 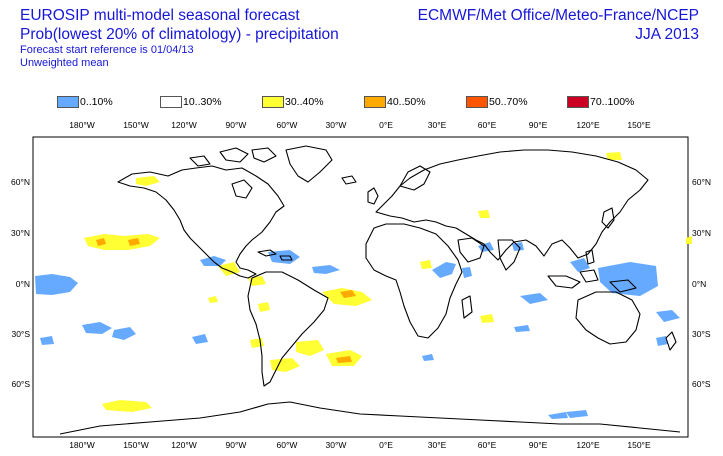 What do you see at coordinates (487, 318) in the screenshot?
I see `yellow-patch-madagascar-east` at bounding box center [487, 318].